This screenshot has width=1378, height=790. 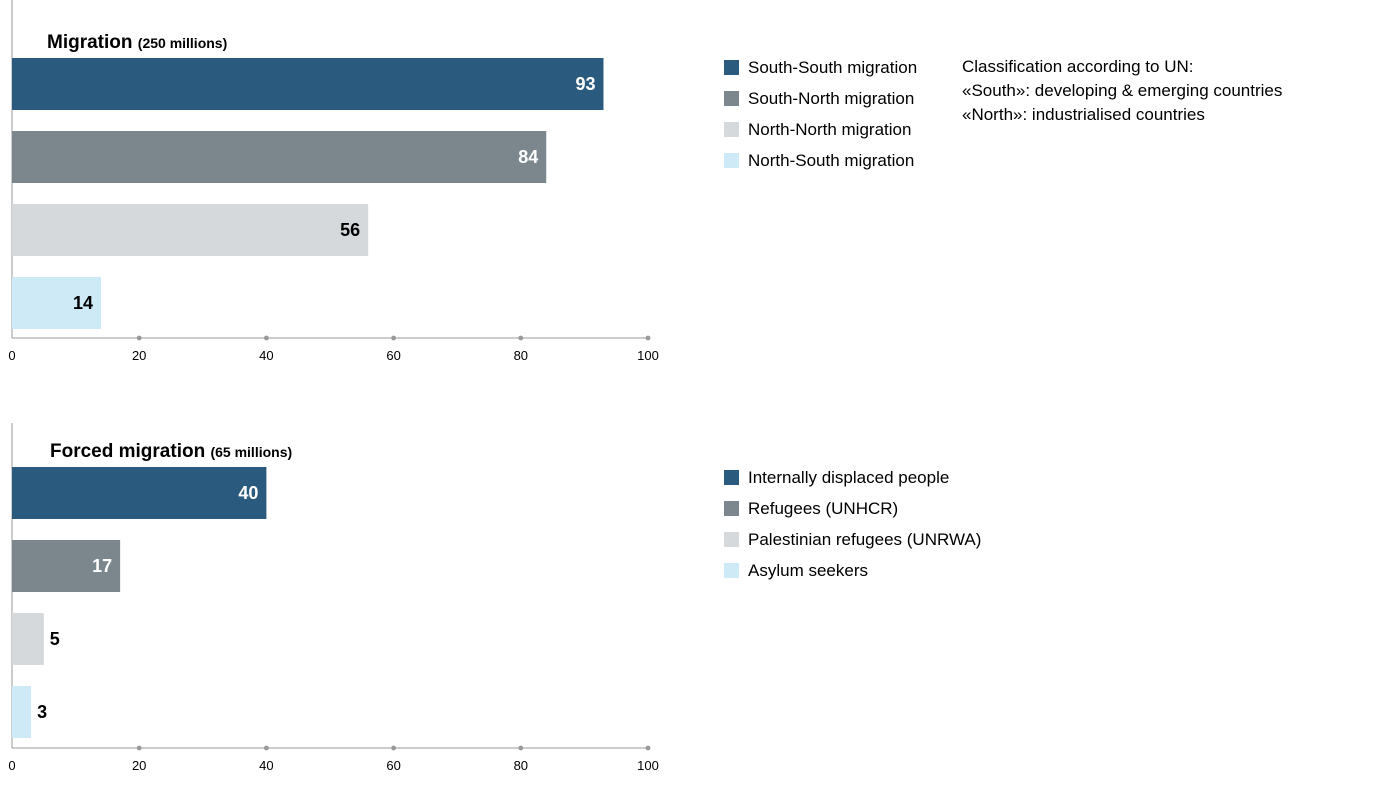 I want to click on legend-item: North-South migration, so click(x=820, y=160).